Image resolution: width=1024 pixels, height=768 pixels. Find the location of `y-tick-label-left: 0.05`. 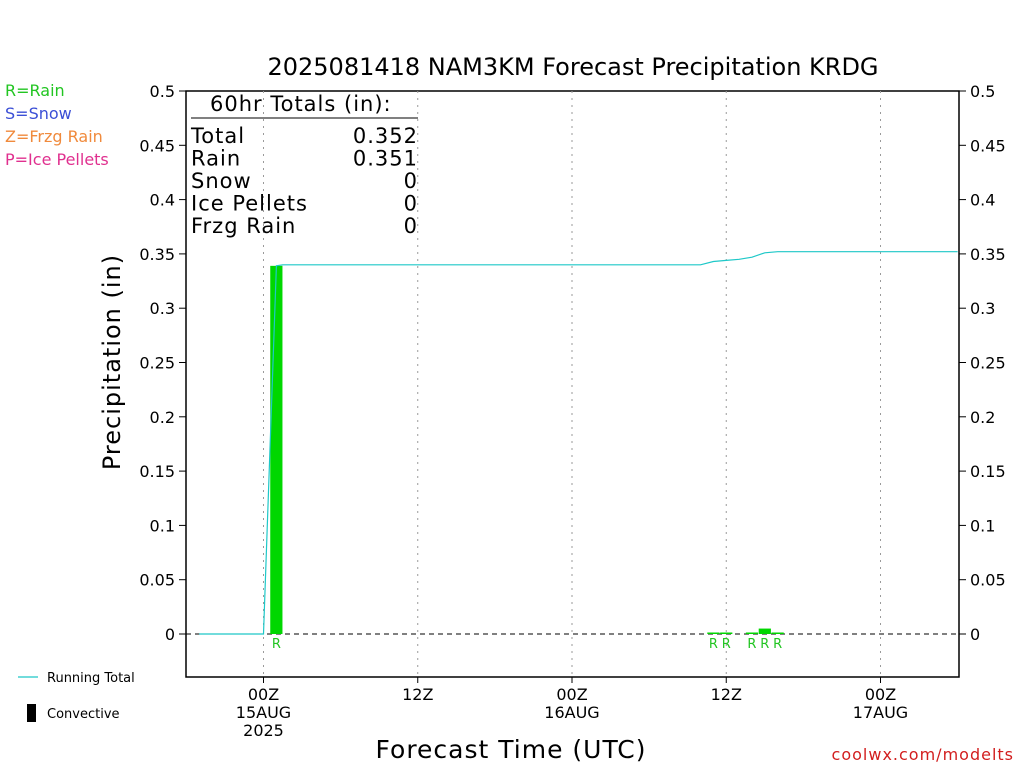

y-tick-label-left: 0.05 is located at coordinates (157, 580).